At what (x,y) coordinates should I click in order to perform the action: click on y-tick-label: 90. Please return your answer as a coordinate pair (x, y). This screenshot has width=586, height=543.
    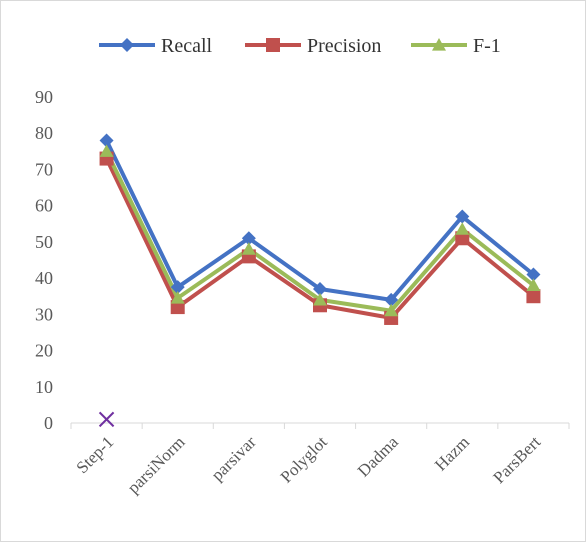
    Looking at the image, I should click on (44, 97).